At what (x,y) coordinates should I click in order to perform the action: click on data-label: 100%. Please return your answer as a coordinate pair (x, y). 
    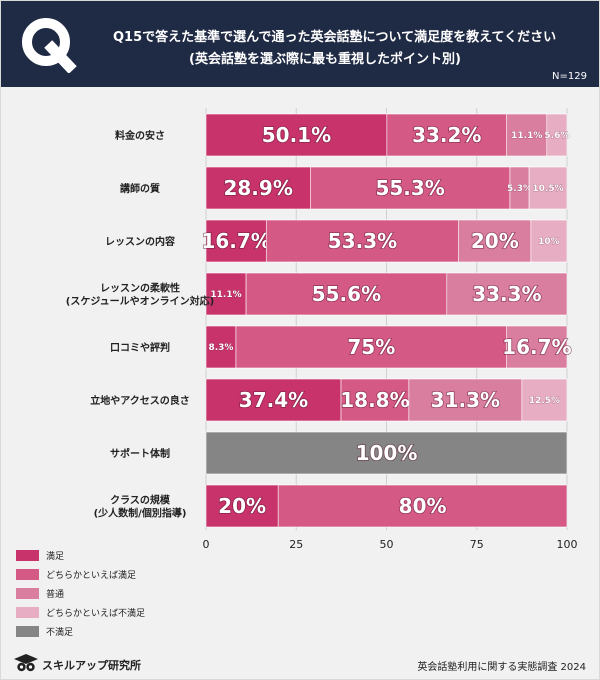
    Looking at the image, I should click on (387, 453).